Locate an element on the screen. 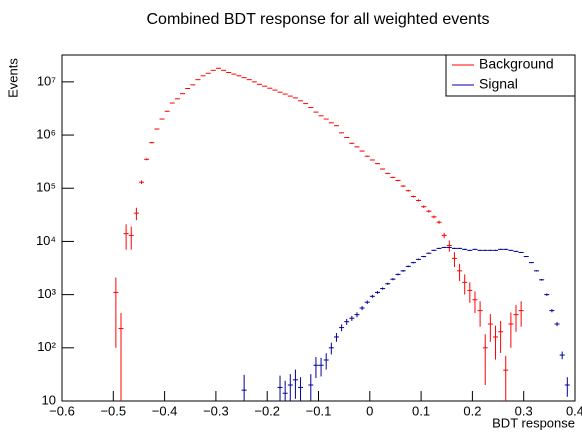 The height and width of the screenshot is (434, 582). y-tick-label: 10⁷ is located at coordinates (46, 80).